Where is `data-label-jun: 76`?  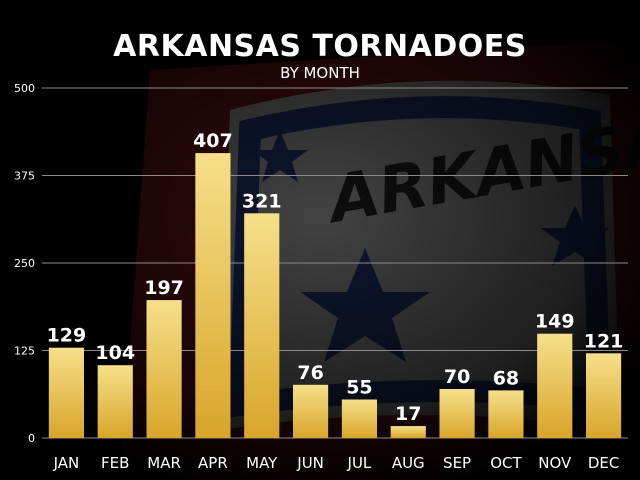 data-label-jun: 76 is located at coordinates (310, 373).